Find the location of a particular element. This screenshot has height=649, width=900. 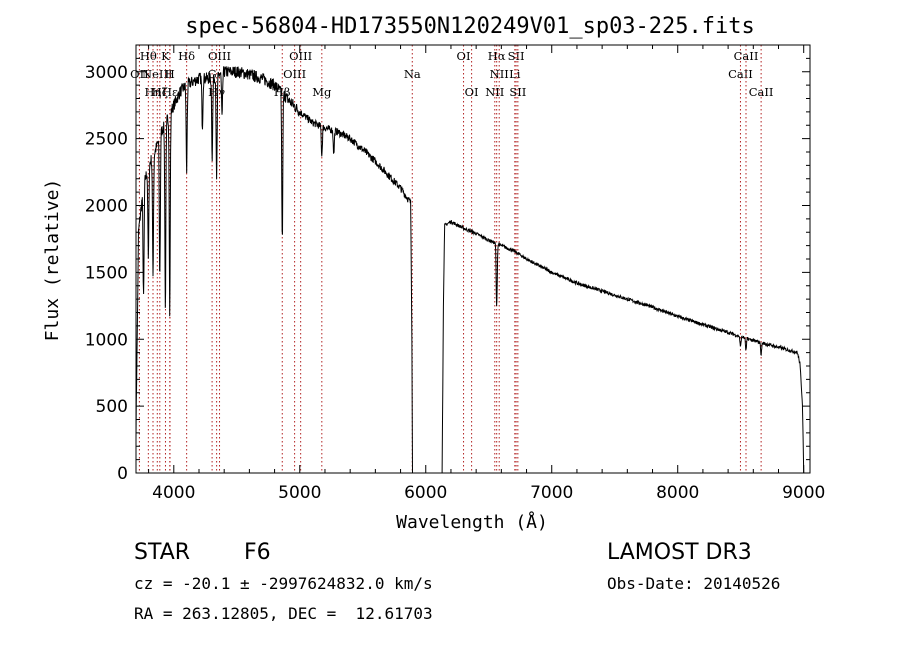

y-tick-label: 3000 is located at coordinates (106, 73).